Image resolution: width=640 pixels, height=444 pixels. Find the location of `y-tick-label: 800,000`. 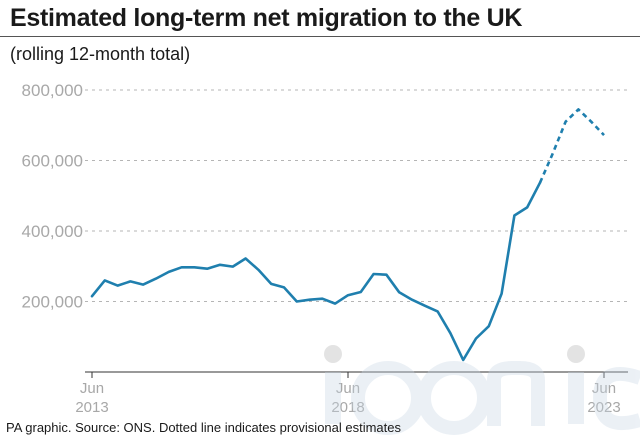

y-tick-label: 800,000 is located at coordinates (52, 90).